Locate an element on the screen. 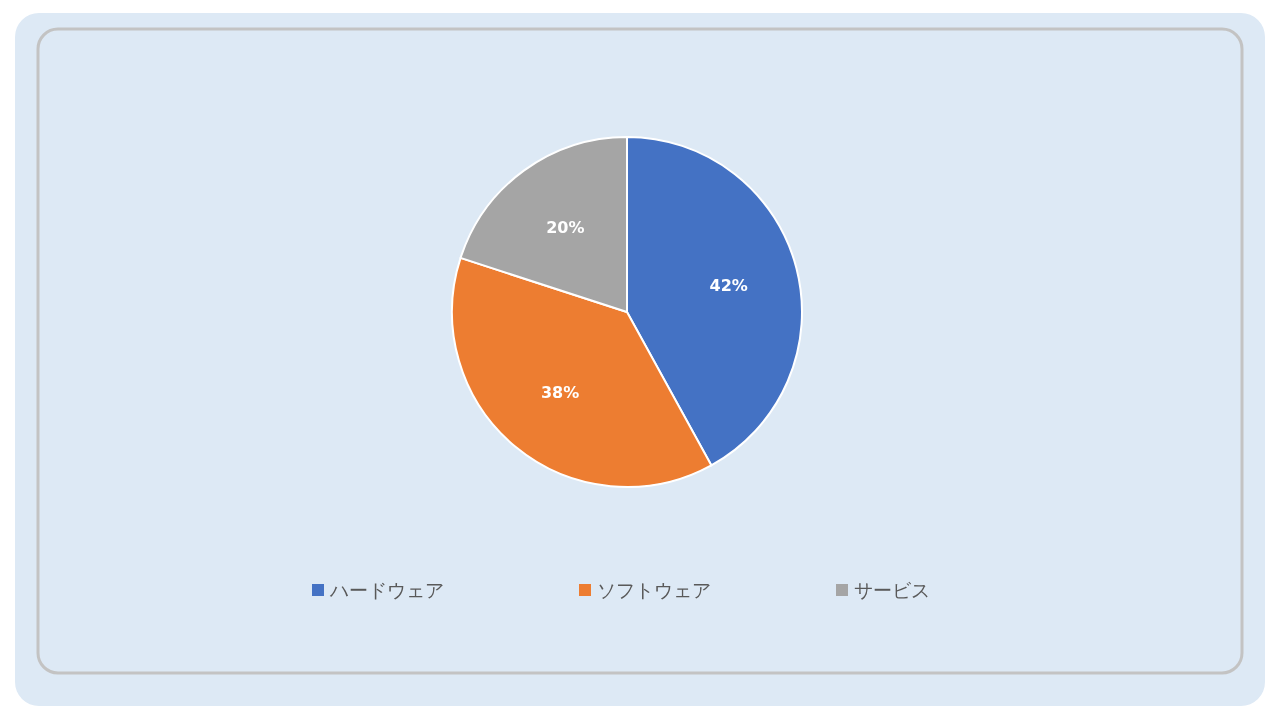 The image size is (1280, 720). data-label: 20% is located at coordinates (565, 227).